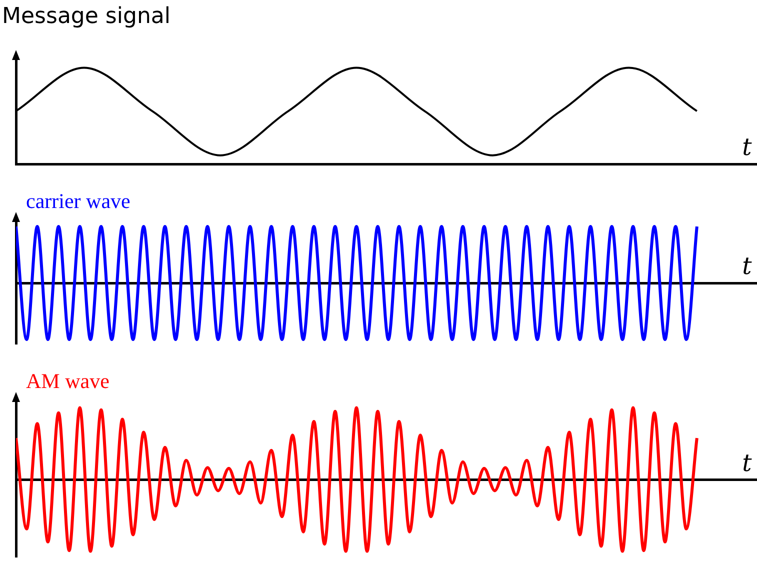 The height and width of the screenshot is (561, 757). Describe the element at coordinates (78, 201) in the screenshot. I see `series-label: carrier wave` at that location.